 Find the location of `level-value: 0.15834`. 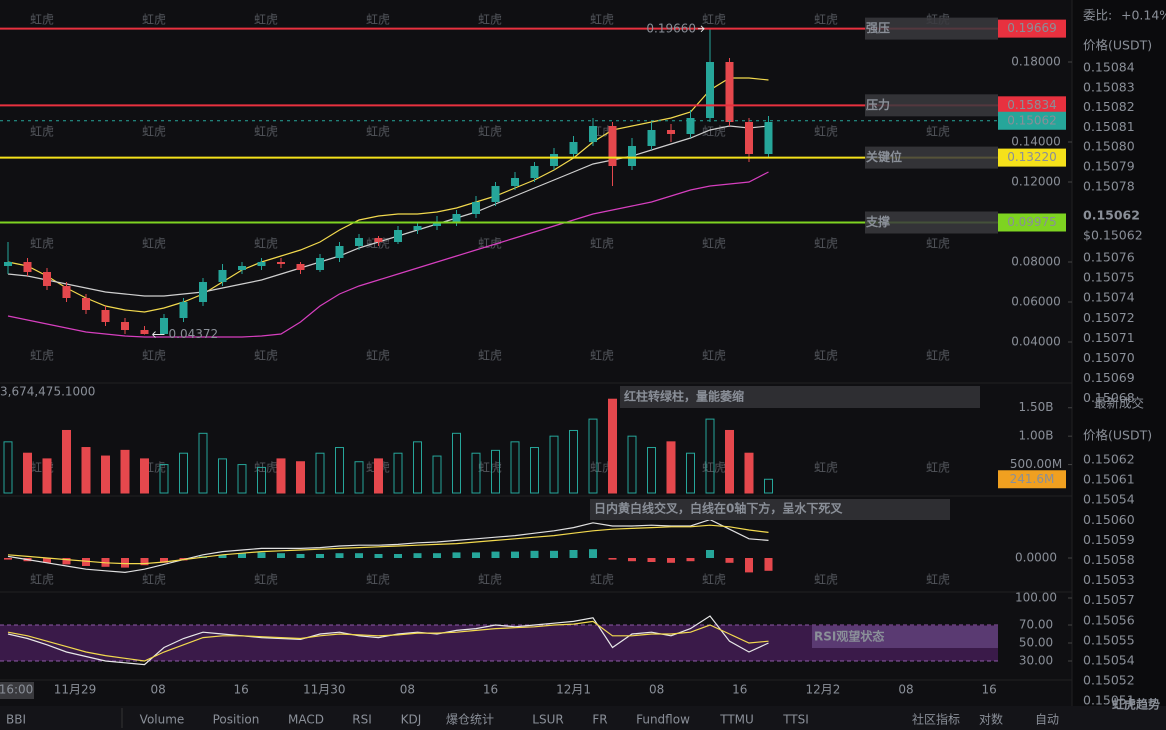

level-value: 0.15834 is located at coordinates (1032, 105).